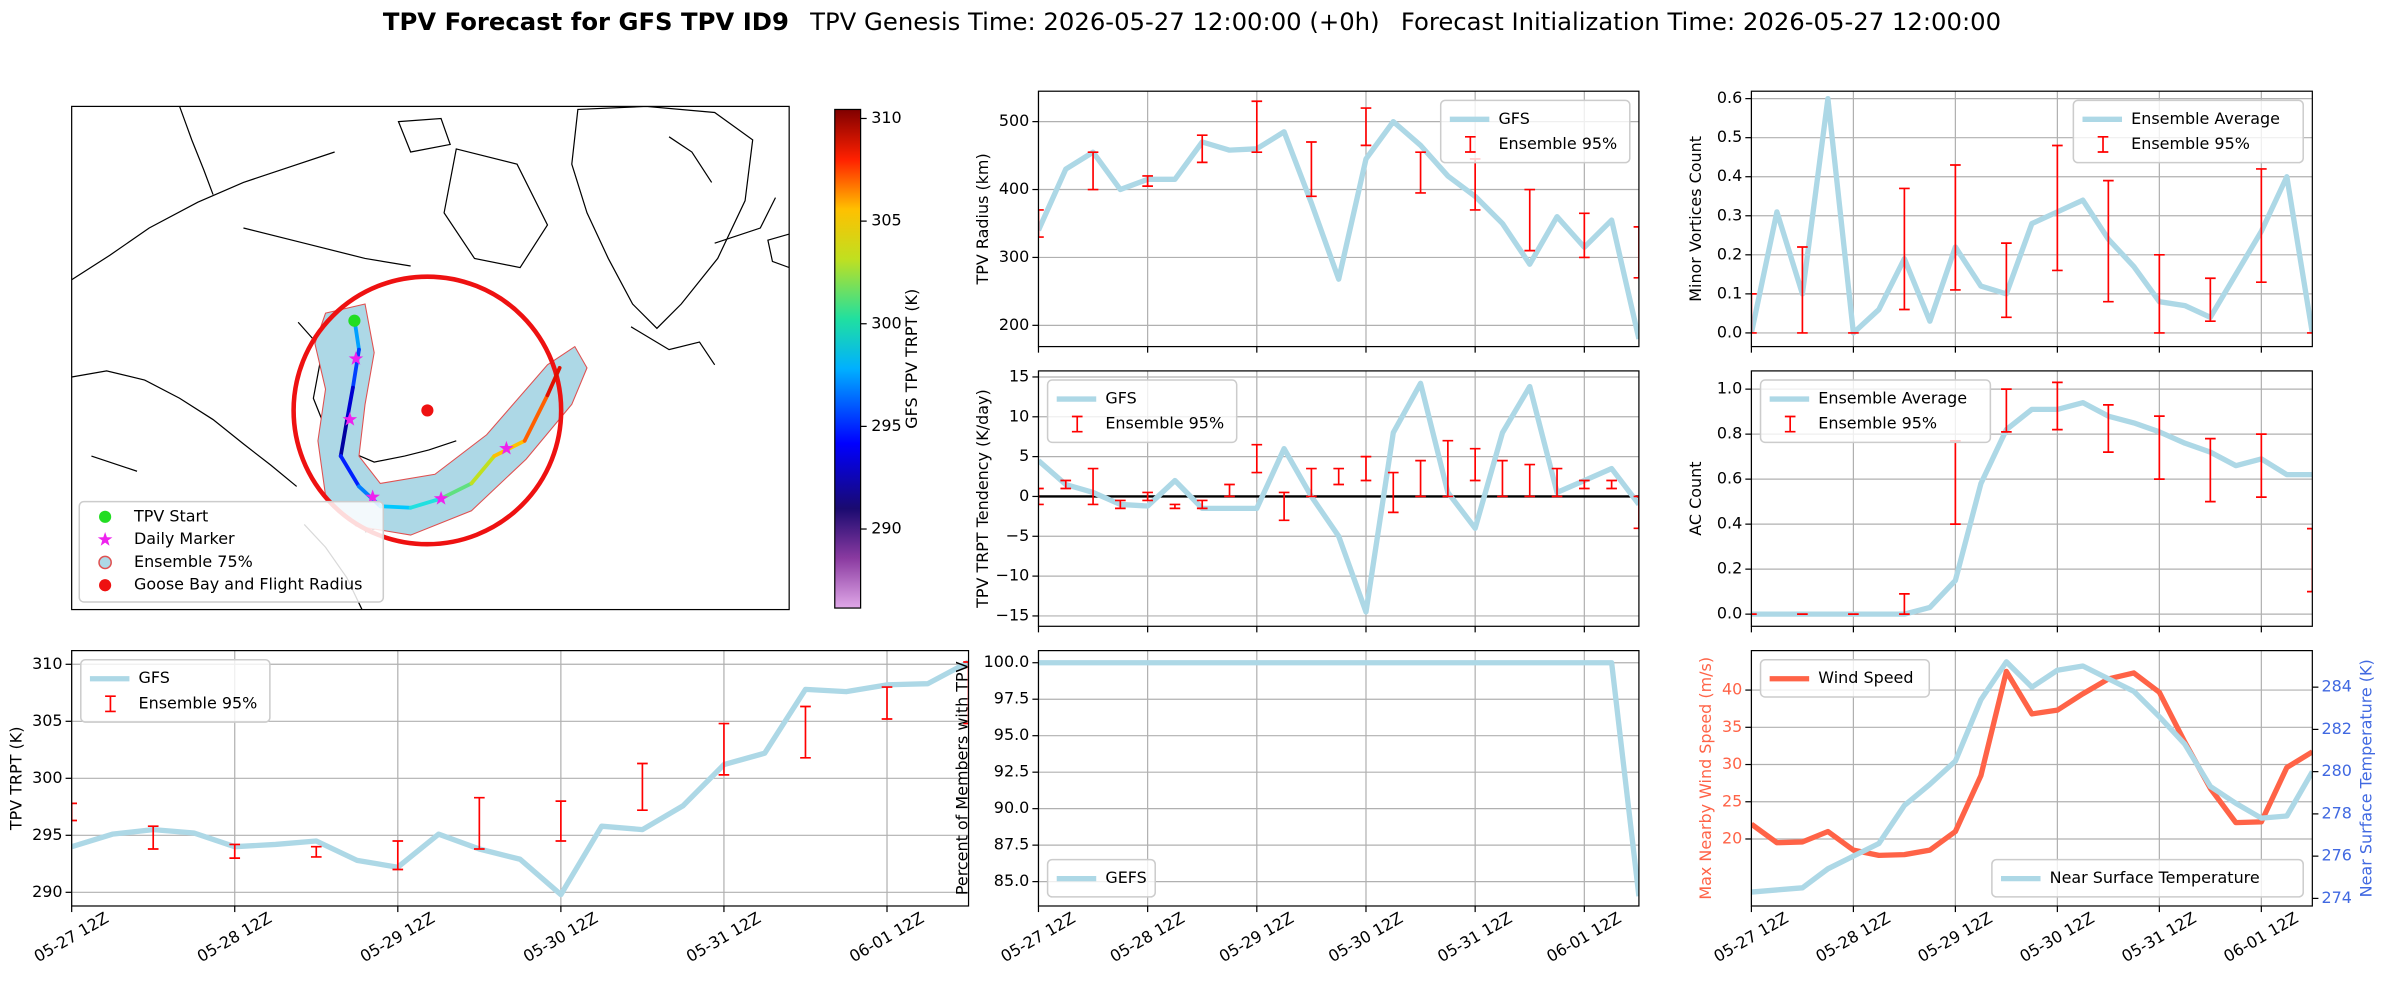 The height and width of the screenshot is (982, 2384). What do you see at coordinates (1892, 398) in the screenshot?
I see `legend-label: Ensemble Average` at bounding box center [1892, 398].